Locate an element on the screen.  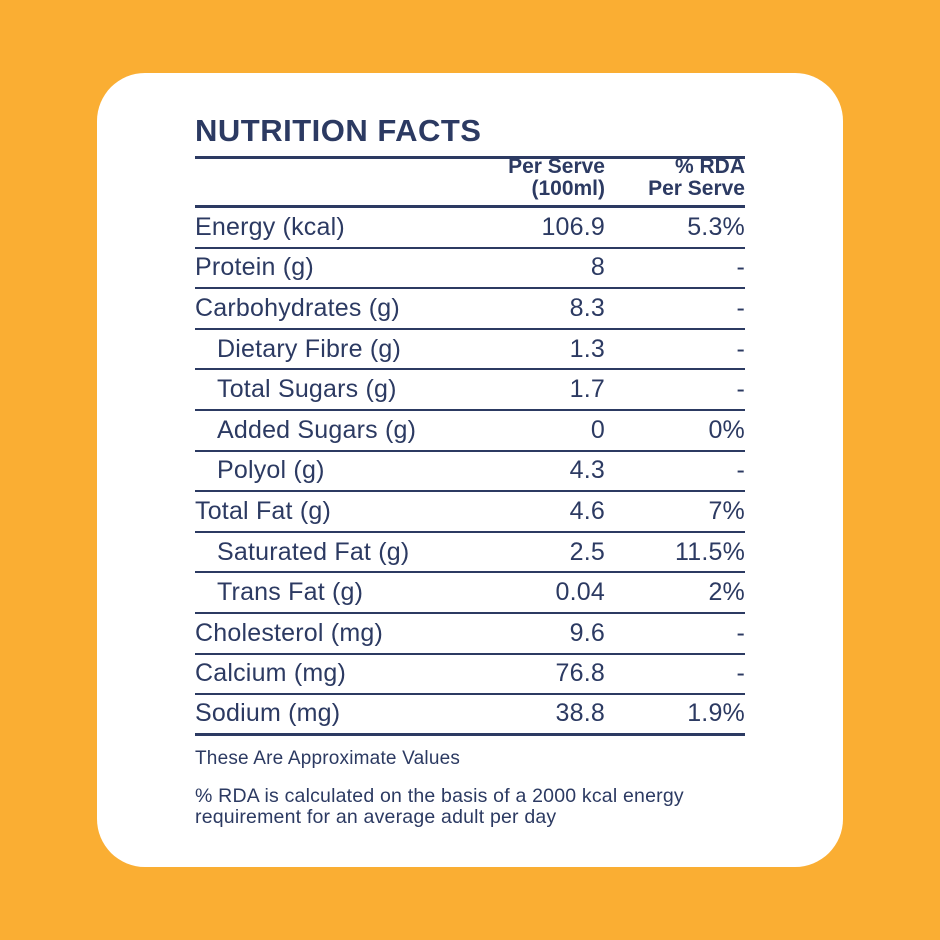
row-label: Energy (kcal) is located at coordinates (270, 226).